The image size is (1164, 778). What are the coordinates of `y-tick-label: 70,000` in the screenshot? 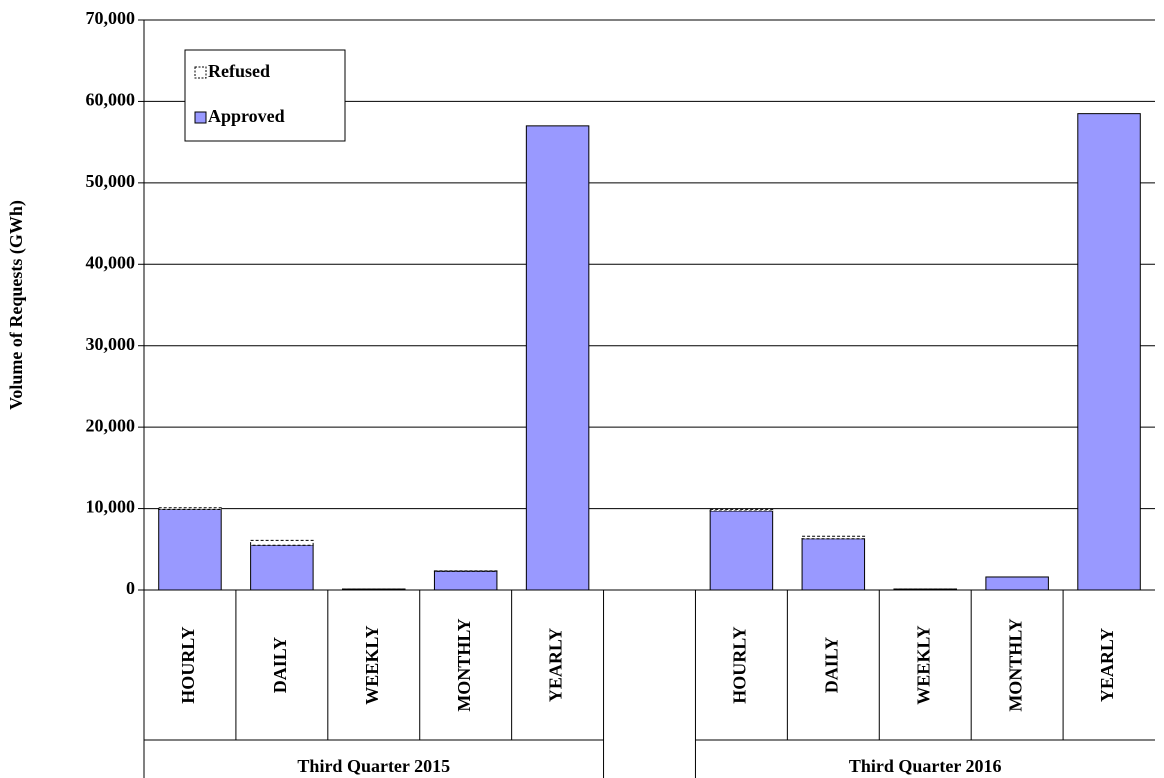 It's located at (111, 18).